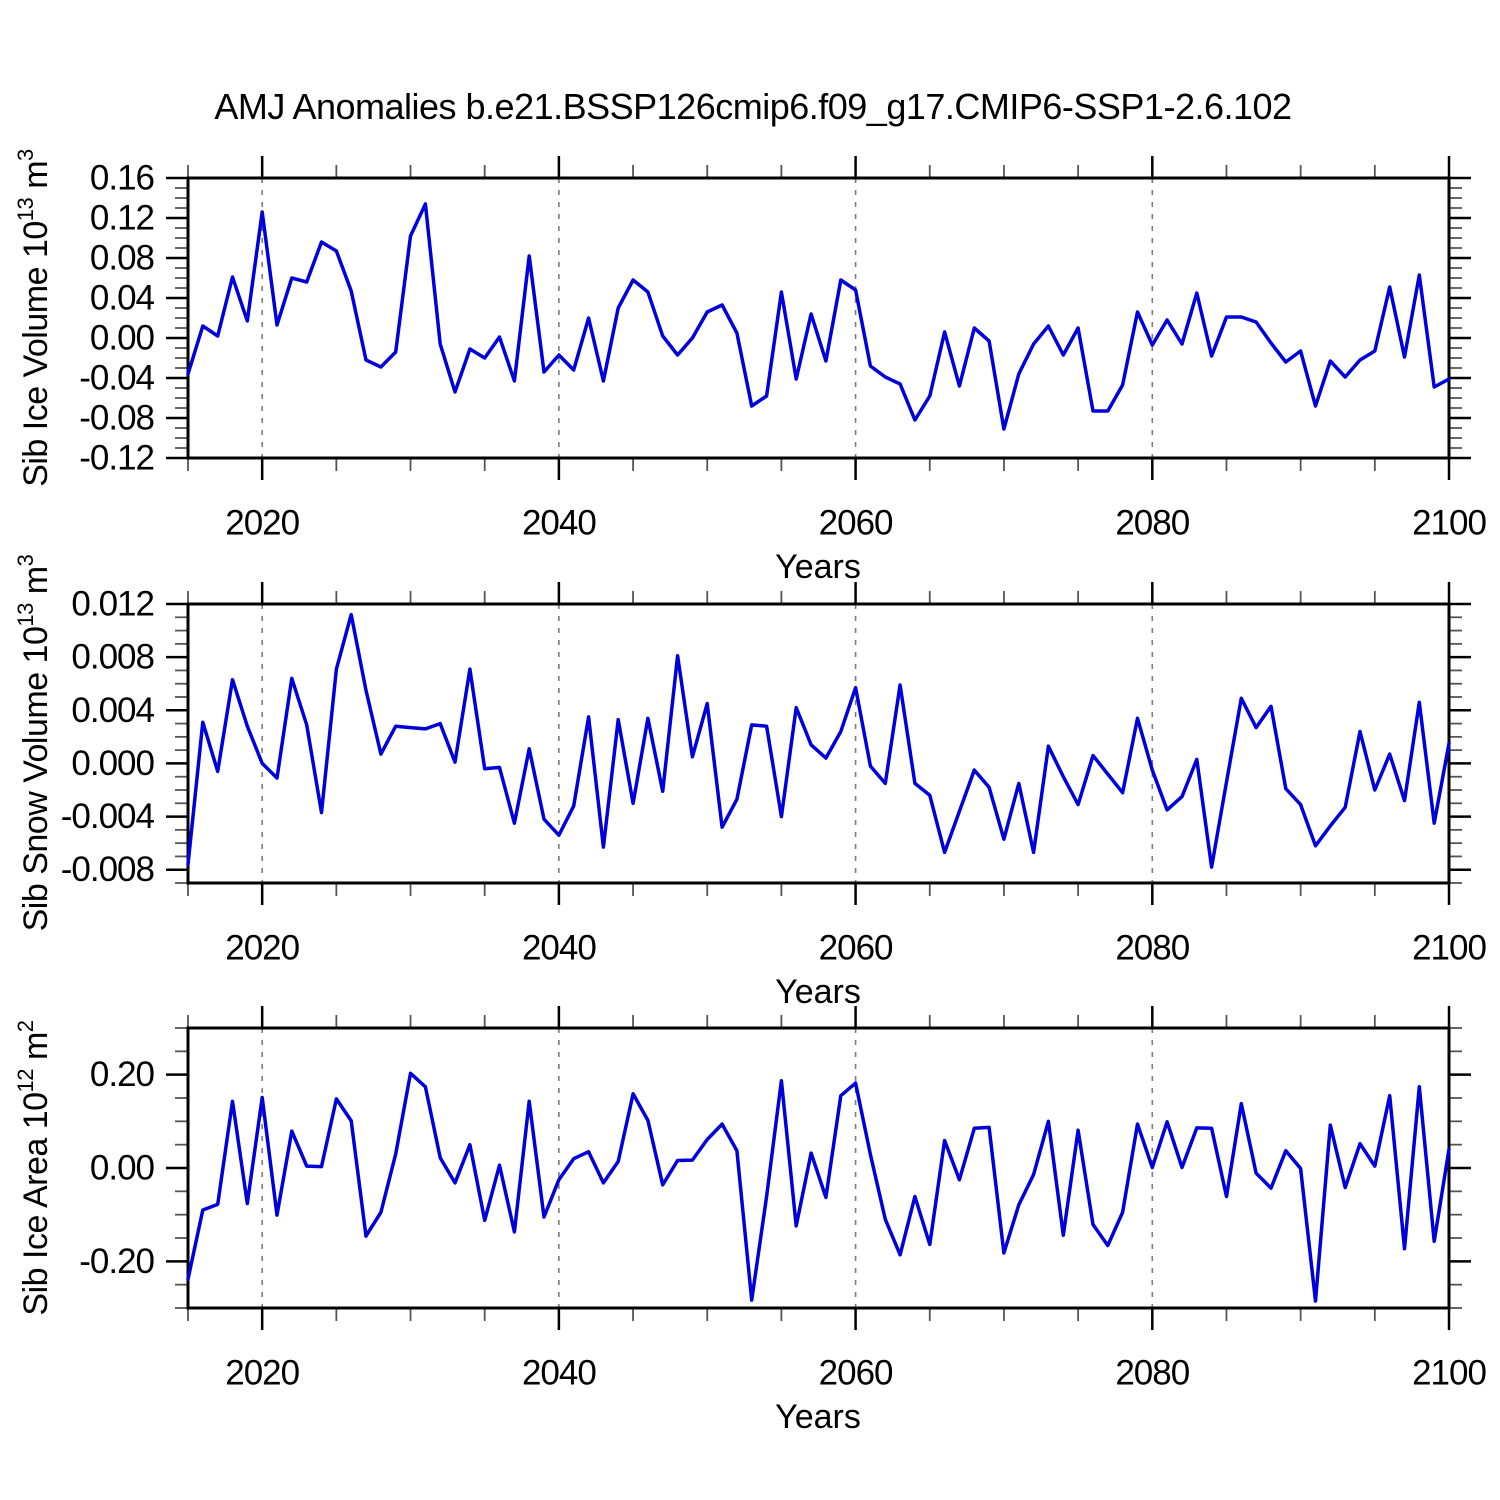 This screenshot has height=1500, width=1500. Describe the element at coordinates (122, 258) in the screenshot. I see `y-tick-label: 0.08` at that location.